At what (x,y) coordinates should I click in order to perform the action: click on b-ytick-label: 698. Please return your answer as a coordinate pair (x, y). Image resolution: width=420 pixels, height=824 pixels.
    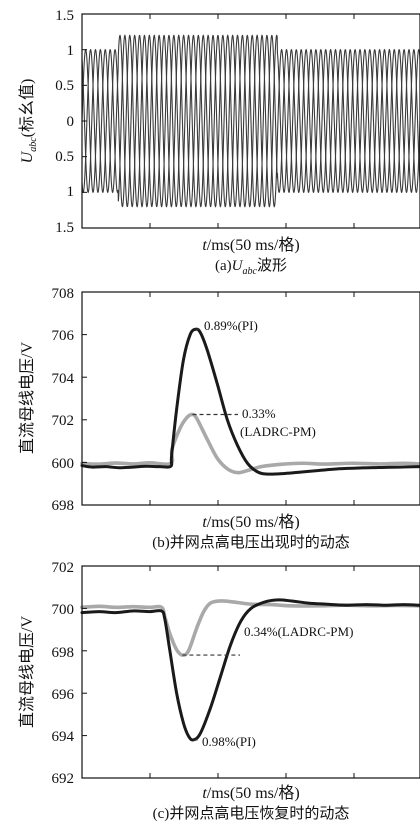
    Looking at the image, I should click on (63, 506).